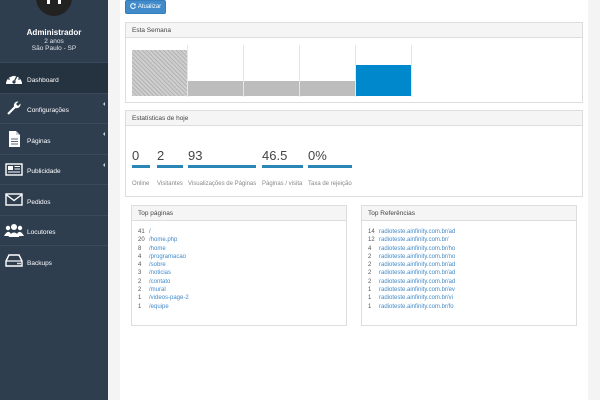 This screenshot has width=600, height=400. What do you see at coordinates (242, 298) in the screenshot?
I see `list-item: 1/videos-page-2` at bounding box center [242, 298].